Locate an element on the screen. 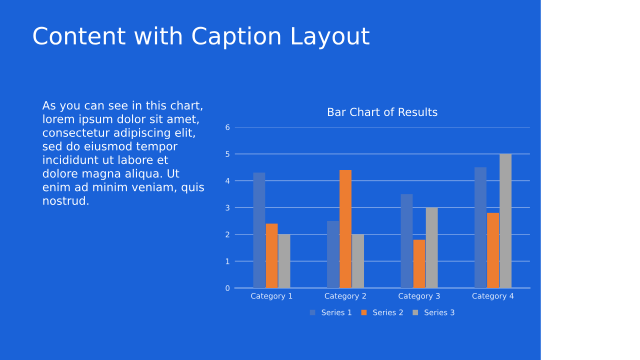  text: Content with Caption Layout is located at coordinates (201, 38).